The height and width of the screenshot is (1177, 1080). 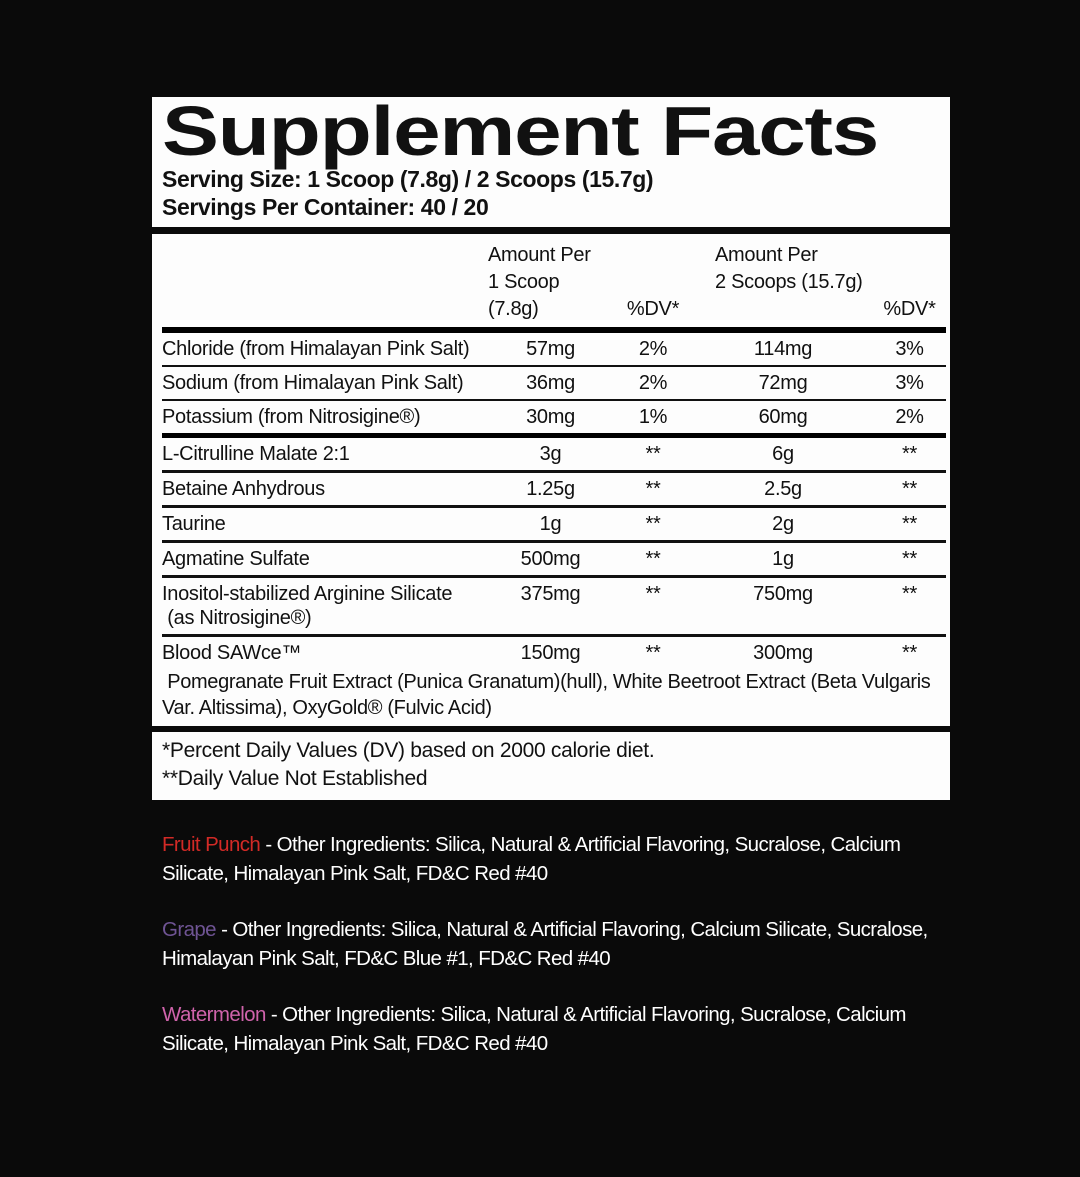 What do you see at coordinates (256, 454) in the screenshot?
I see `ingredient-name: L-Citrulline Malate 2:1` at bounding box center [256, 454].